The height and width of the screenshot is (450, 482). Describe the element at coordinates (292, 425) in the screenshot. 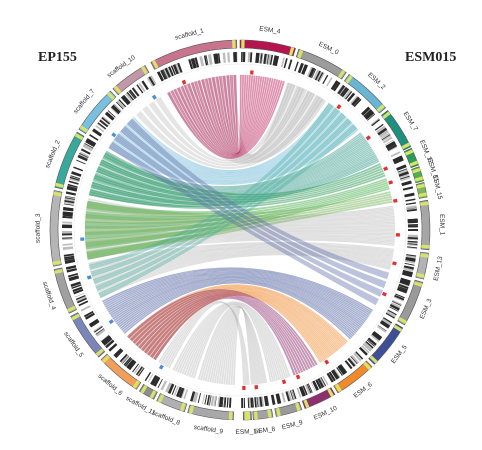

I see `sequence-label: ESM_9` at that location.